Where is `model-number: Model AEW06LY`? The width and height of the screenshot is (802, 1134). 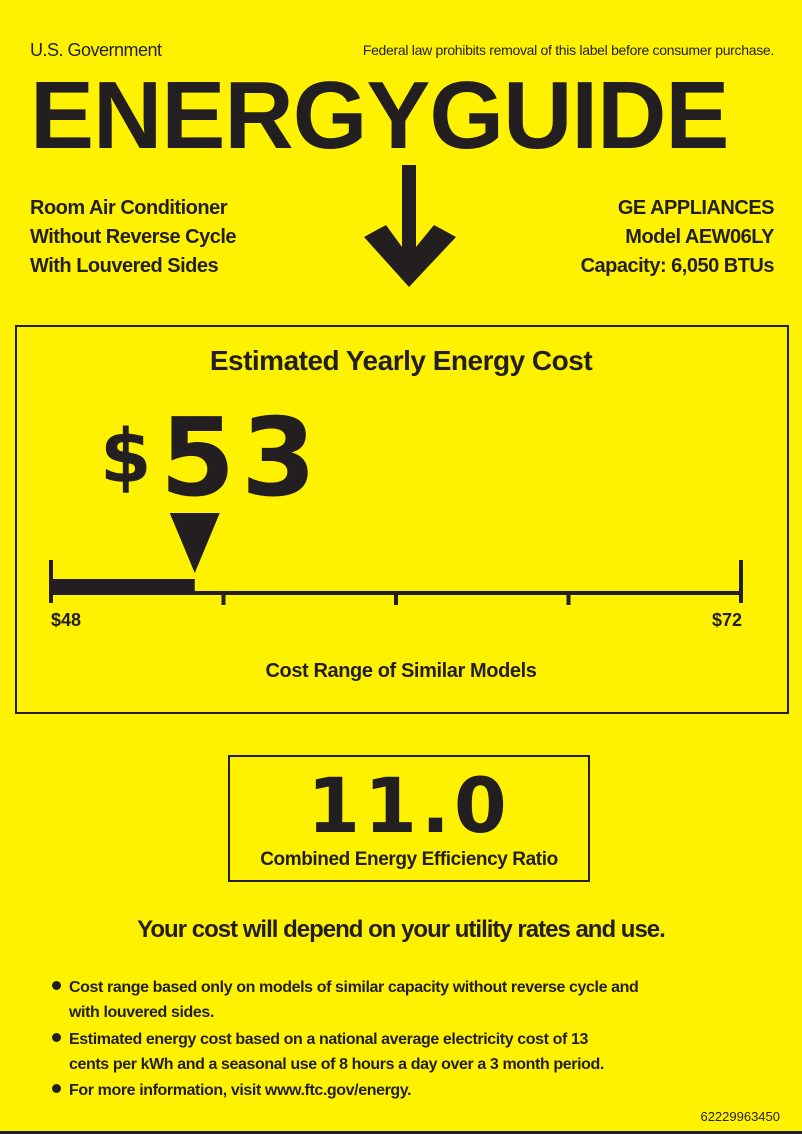
model-number: Model AEW06LY is located at coordinates (699, 237).